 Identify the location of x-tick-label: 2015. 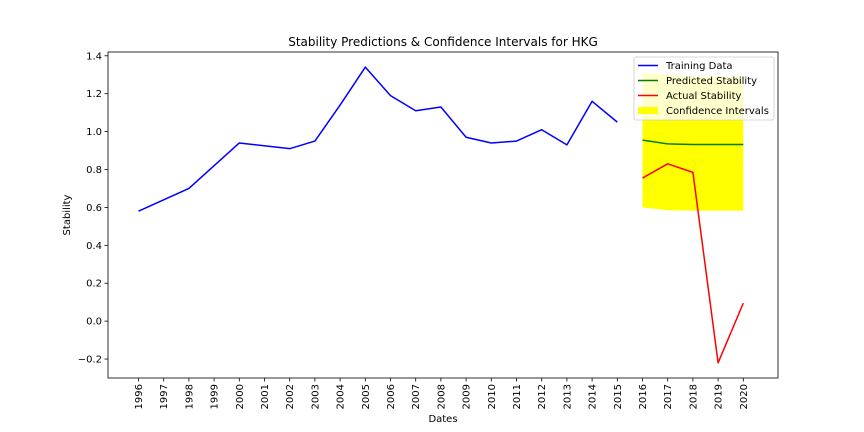
(618, 396).